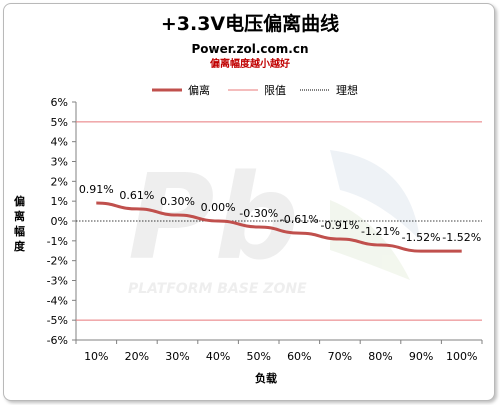 This screenshot has height=405, width=500. I want to click on chart-subtitle: Power.zol.com.cn, so click(249, 49).